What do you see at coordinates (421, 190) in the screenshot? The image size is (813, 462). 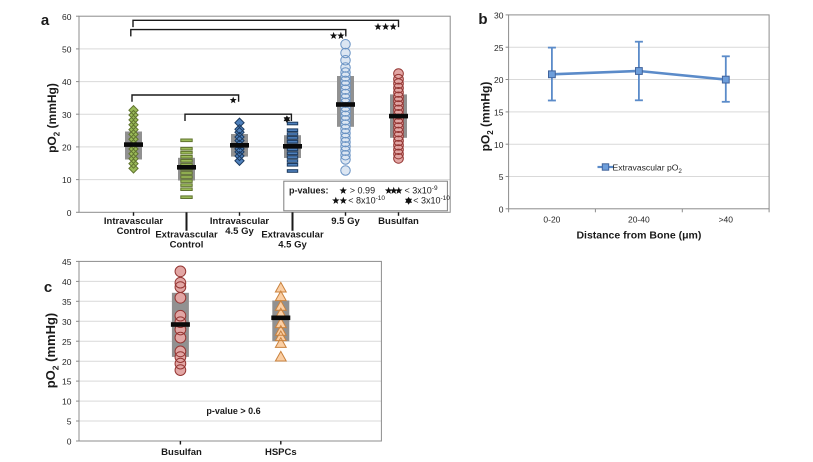 I see `svg-text: < 3x10-9` at bounding box center [421, 190].